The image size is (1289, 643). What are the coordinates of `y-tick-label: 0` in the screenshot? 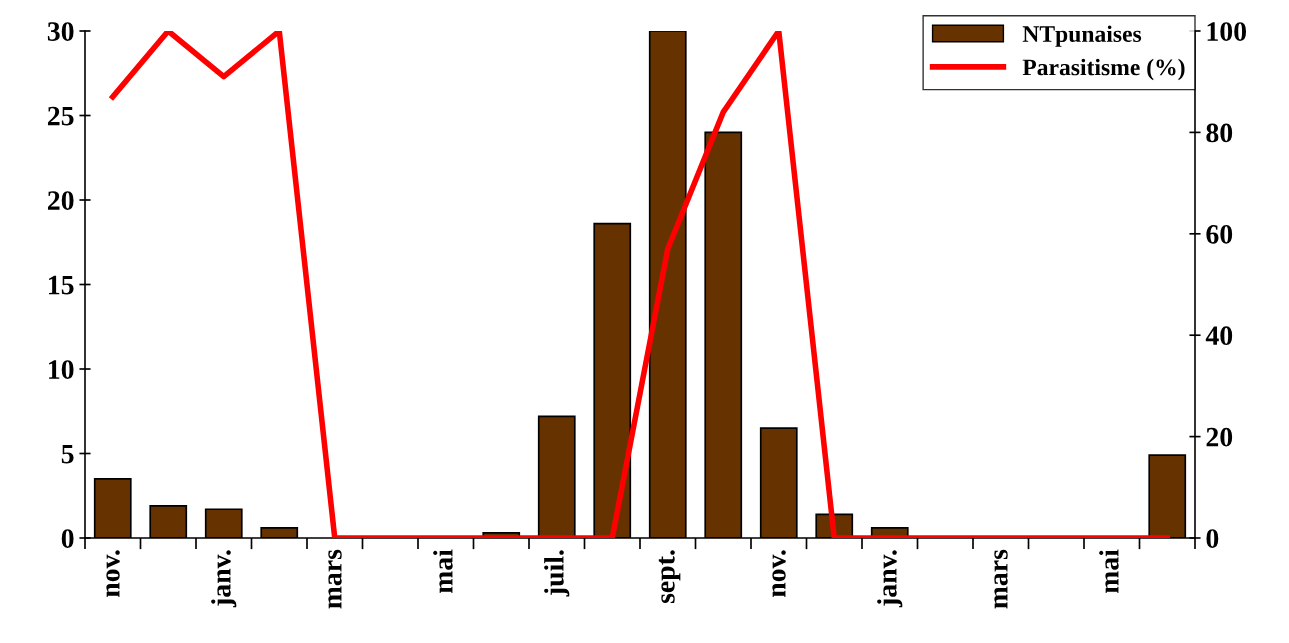 It's located at (67, 538).